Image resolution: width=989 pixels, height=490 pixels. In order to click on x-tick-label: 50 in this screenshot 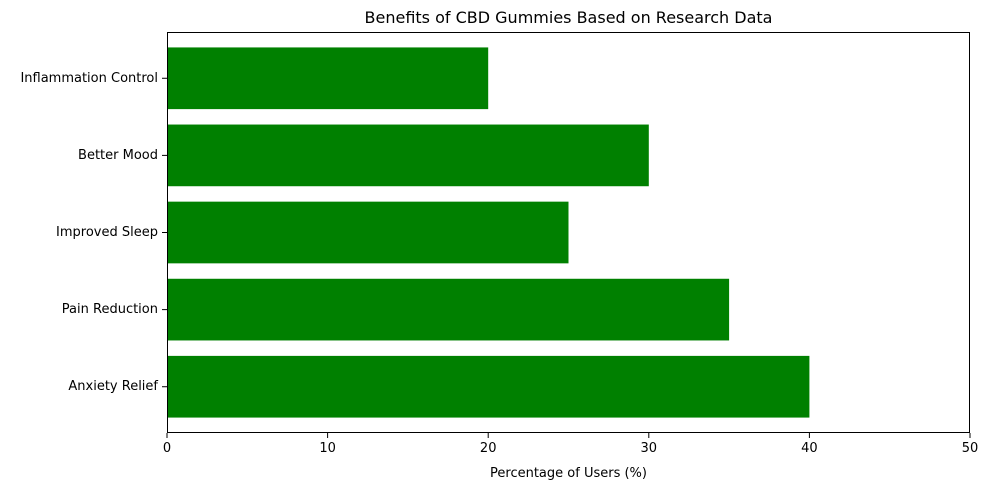, I will do `click(970, 448)`.